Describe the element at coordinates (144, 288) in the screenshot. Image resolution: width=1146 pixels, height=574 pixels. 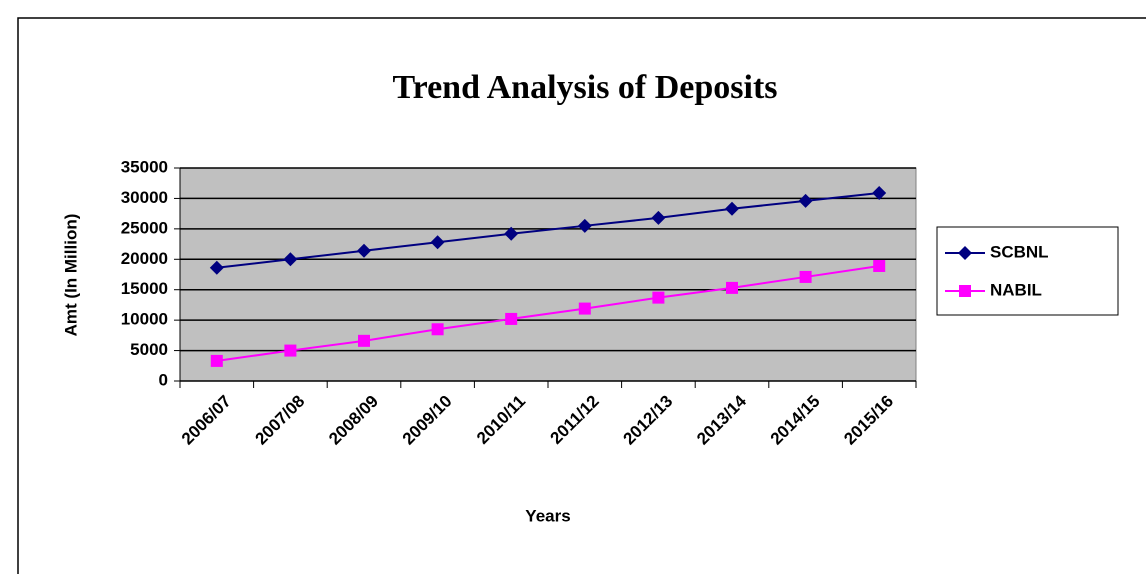
I see `y-tick-label: 15000` at that location.